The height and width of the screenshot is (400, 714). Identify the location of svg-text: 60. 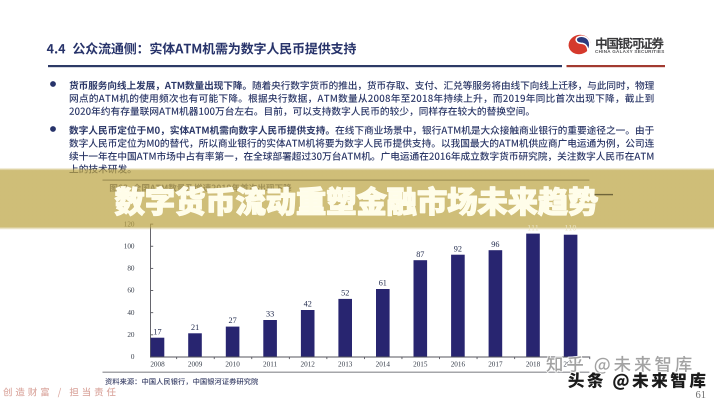
(131, 291).